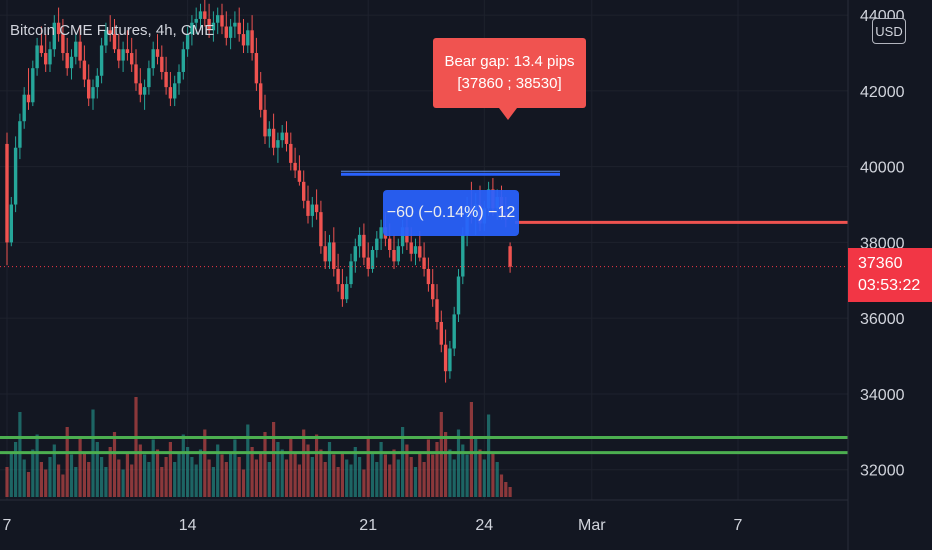 The height and width of the screenshot is (550, 932). Describe the element at coordinates (738, 525) in the screenshot. I see `time-tick-label: 7` at that location.